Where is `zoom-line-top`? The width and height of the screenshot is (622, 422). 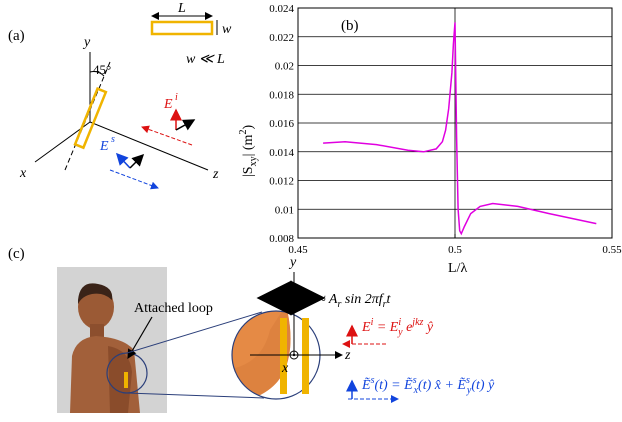
zoom-line-top is located at coordinates (194, 332).